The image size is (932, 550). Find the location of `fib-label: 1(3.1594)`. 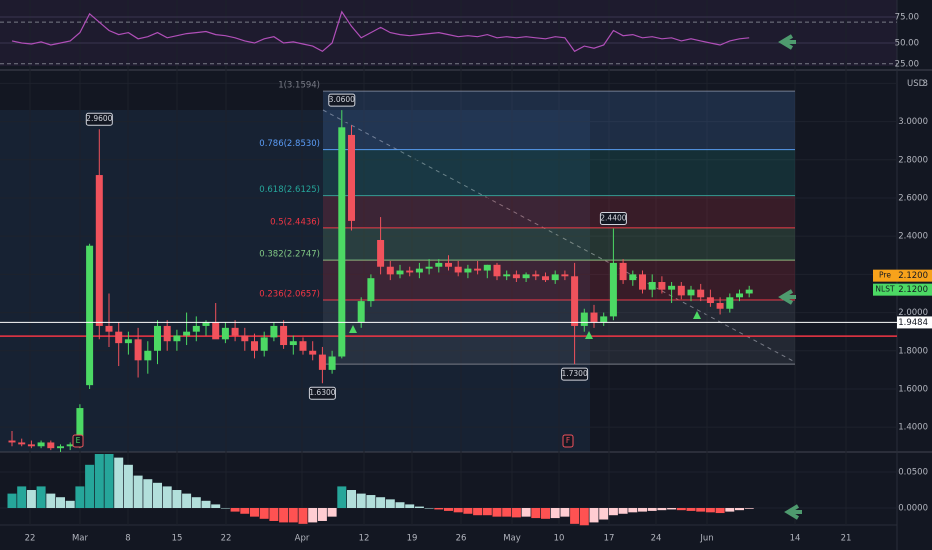

fib-label: 1(3.1594) is located at coordinates (299, 86).